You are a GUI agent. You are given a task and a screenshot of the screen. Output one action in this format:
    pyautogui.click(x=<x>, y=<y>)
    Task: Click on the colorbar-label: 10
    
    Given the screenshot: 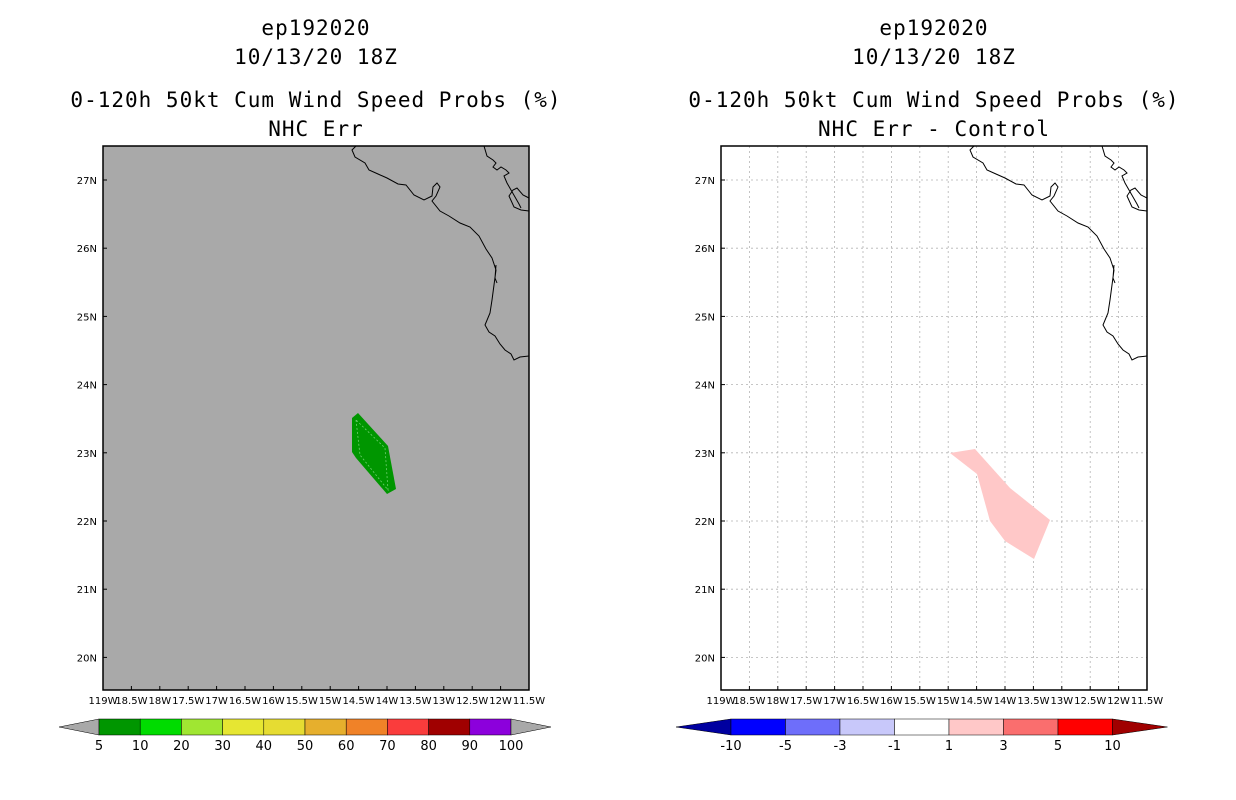 What is the action you would take?
    pyautogui.click(x=1112, y=746)
    